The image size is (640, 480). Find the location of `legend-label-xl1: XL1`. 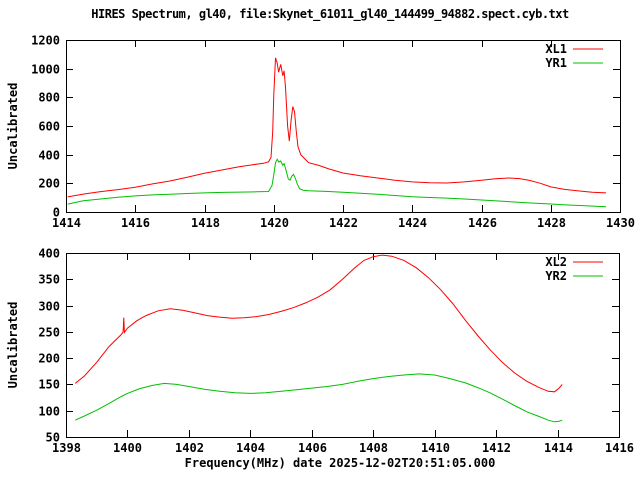

legend-label-xl1: XL1 is located at coordinates (556, 49).